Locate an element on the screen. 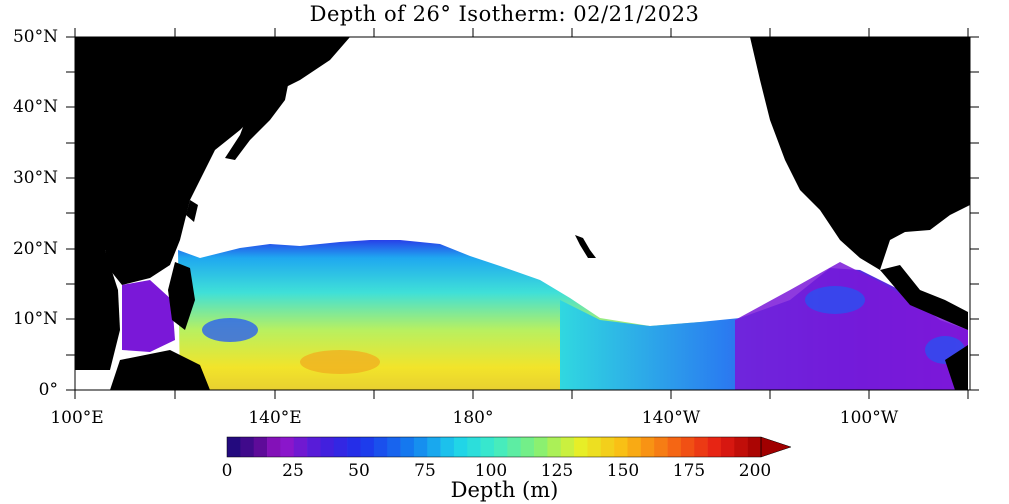  north-america is located at coordinates (860, 153).